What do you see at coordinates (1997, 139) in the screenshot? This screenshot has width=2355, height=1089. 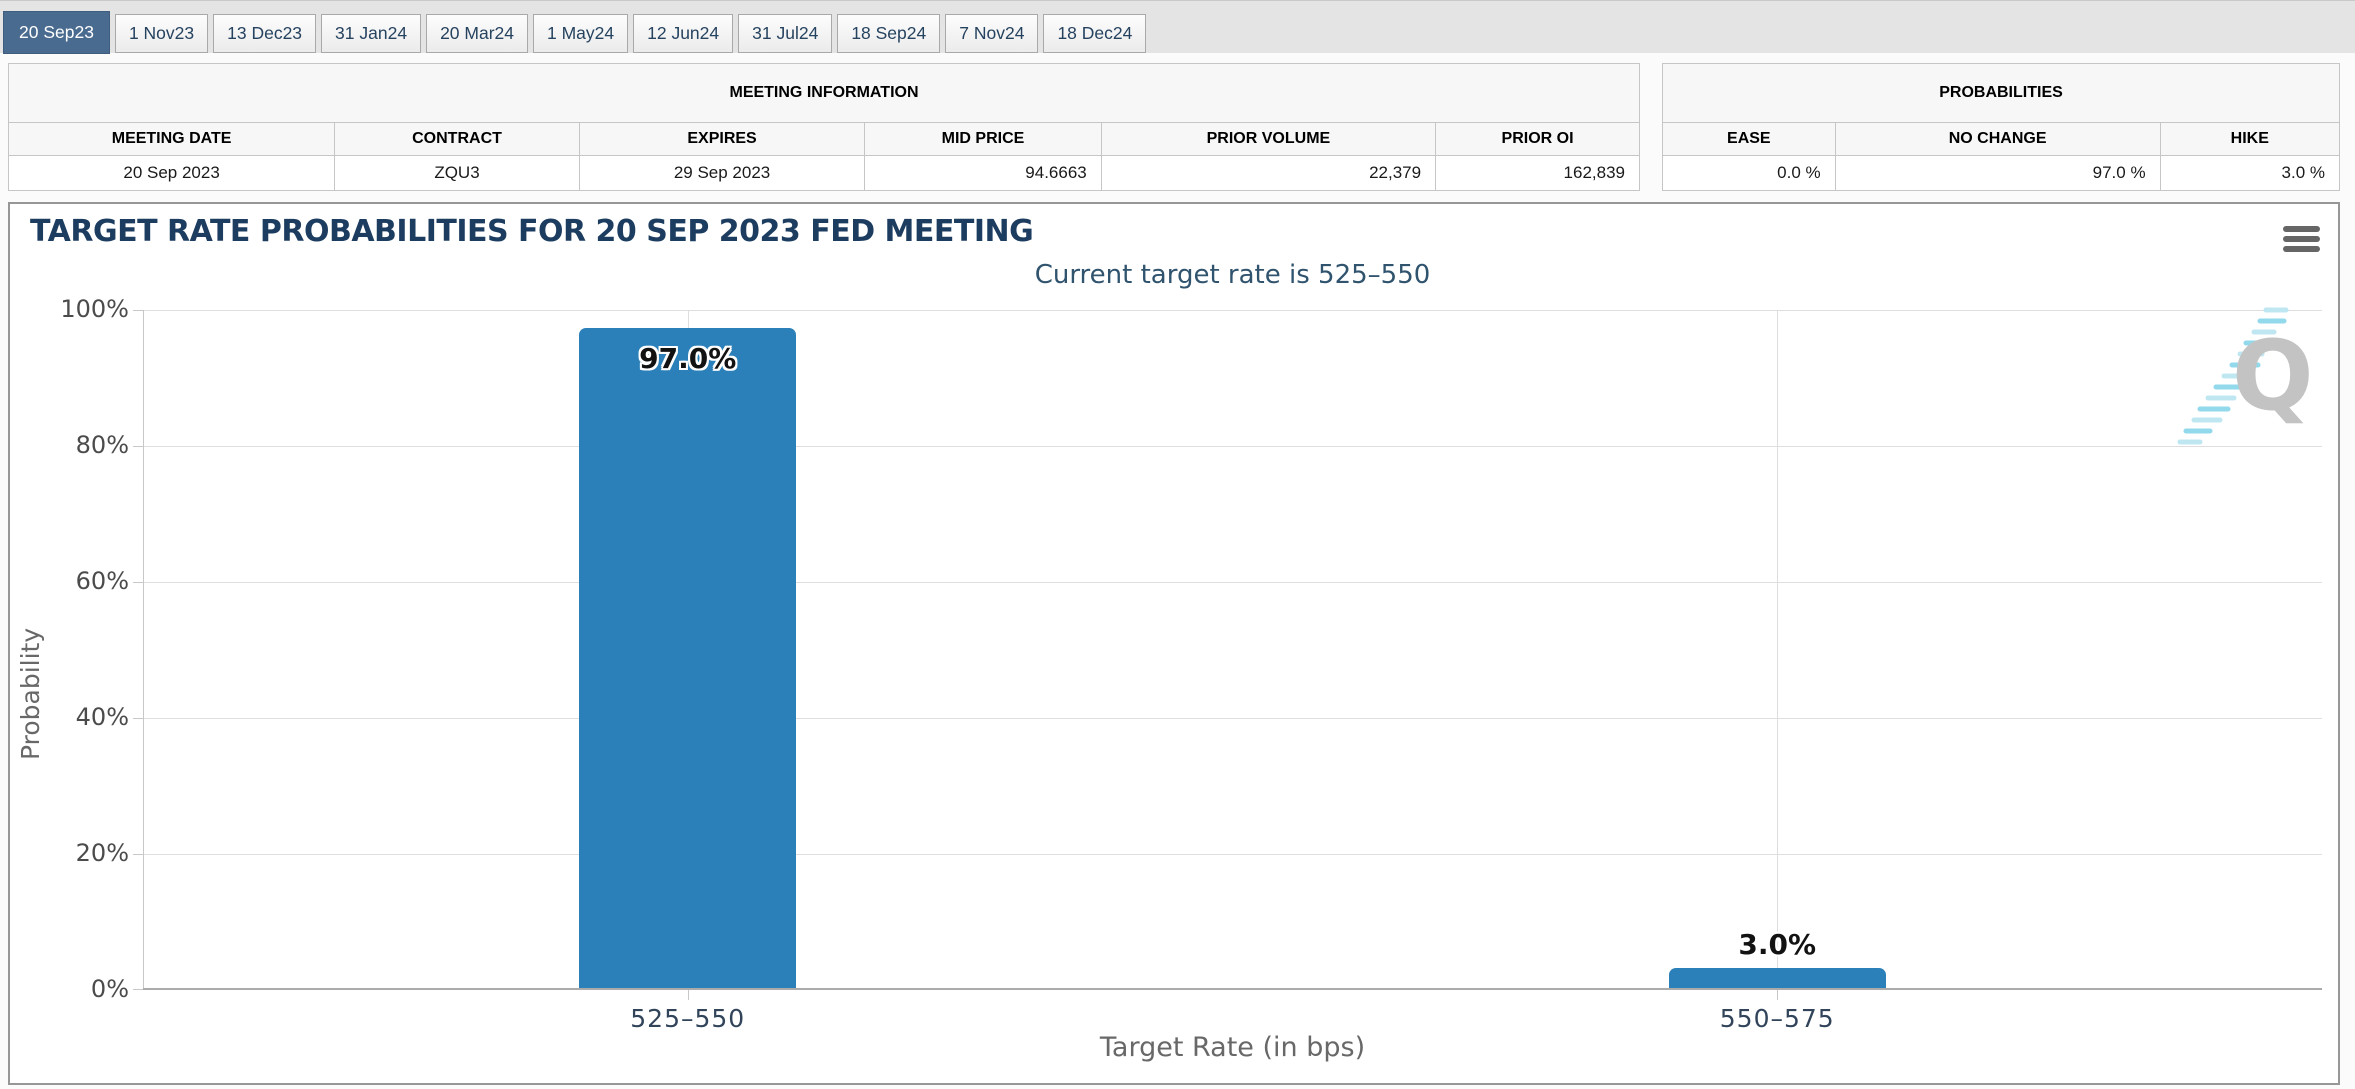 I see `col-no-change: NO CHANGE` at bounding box center [1997, 139].